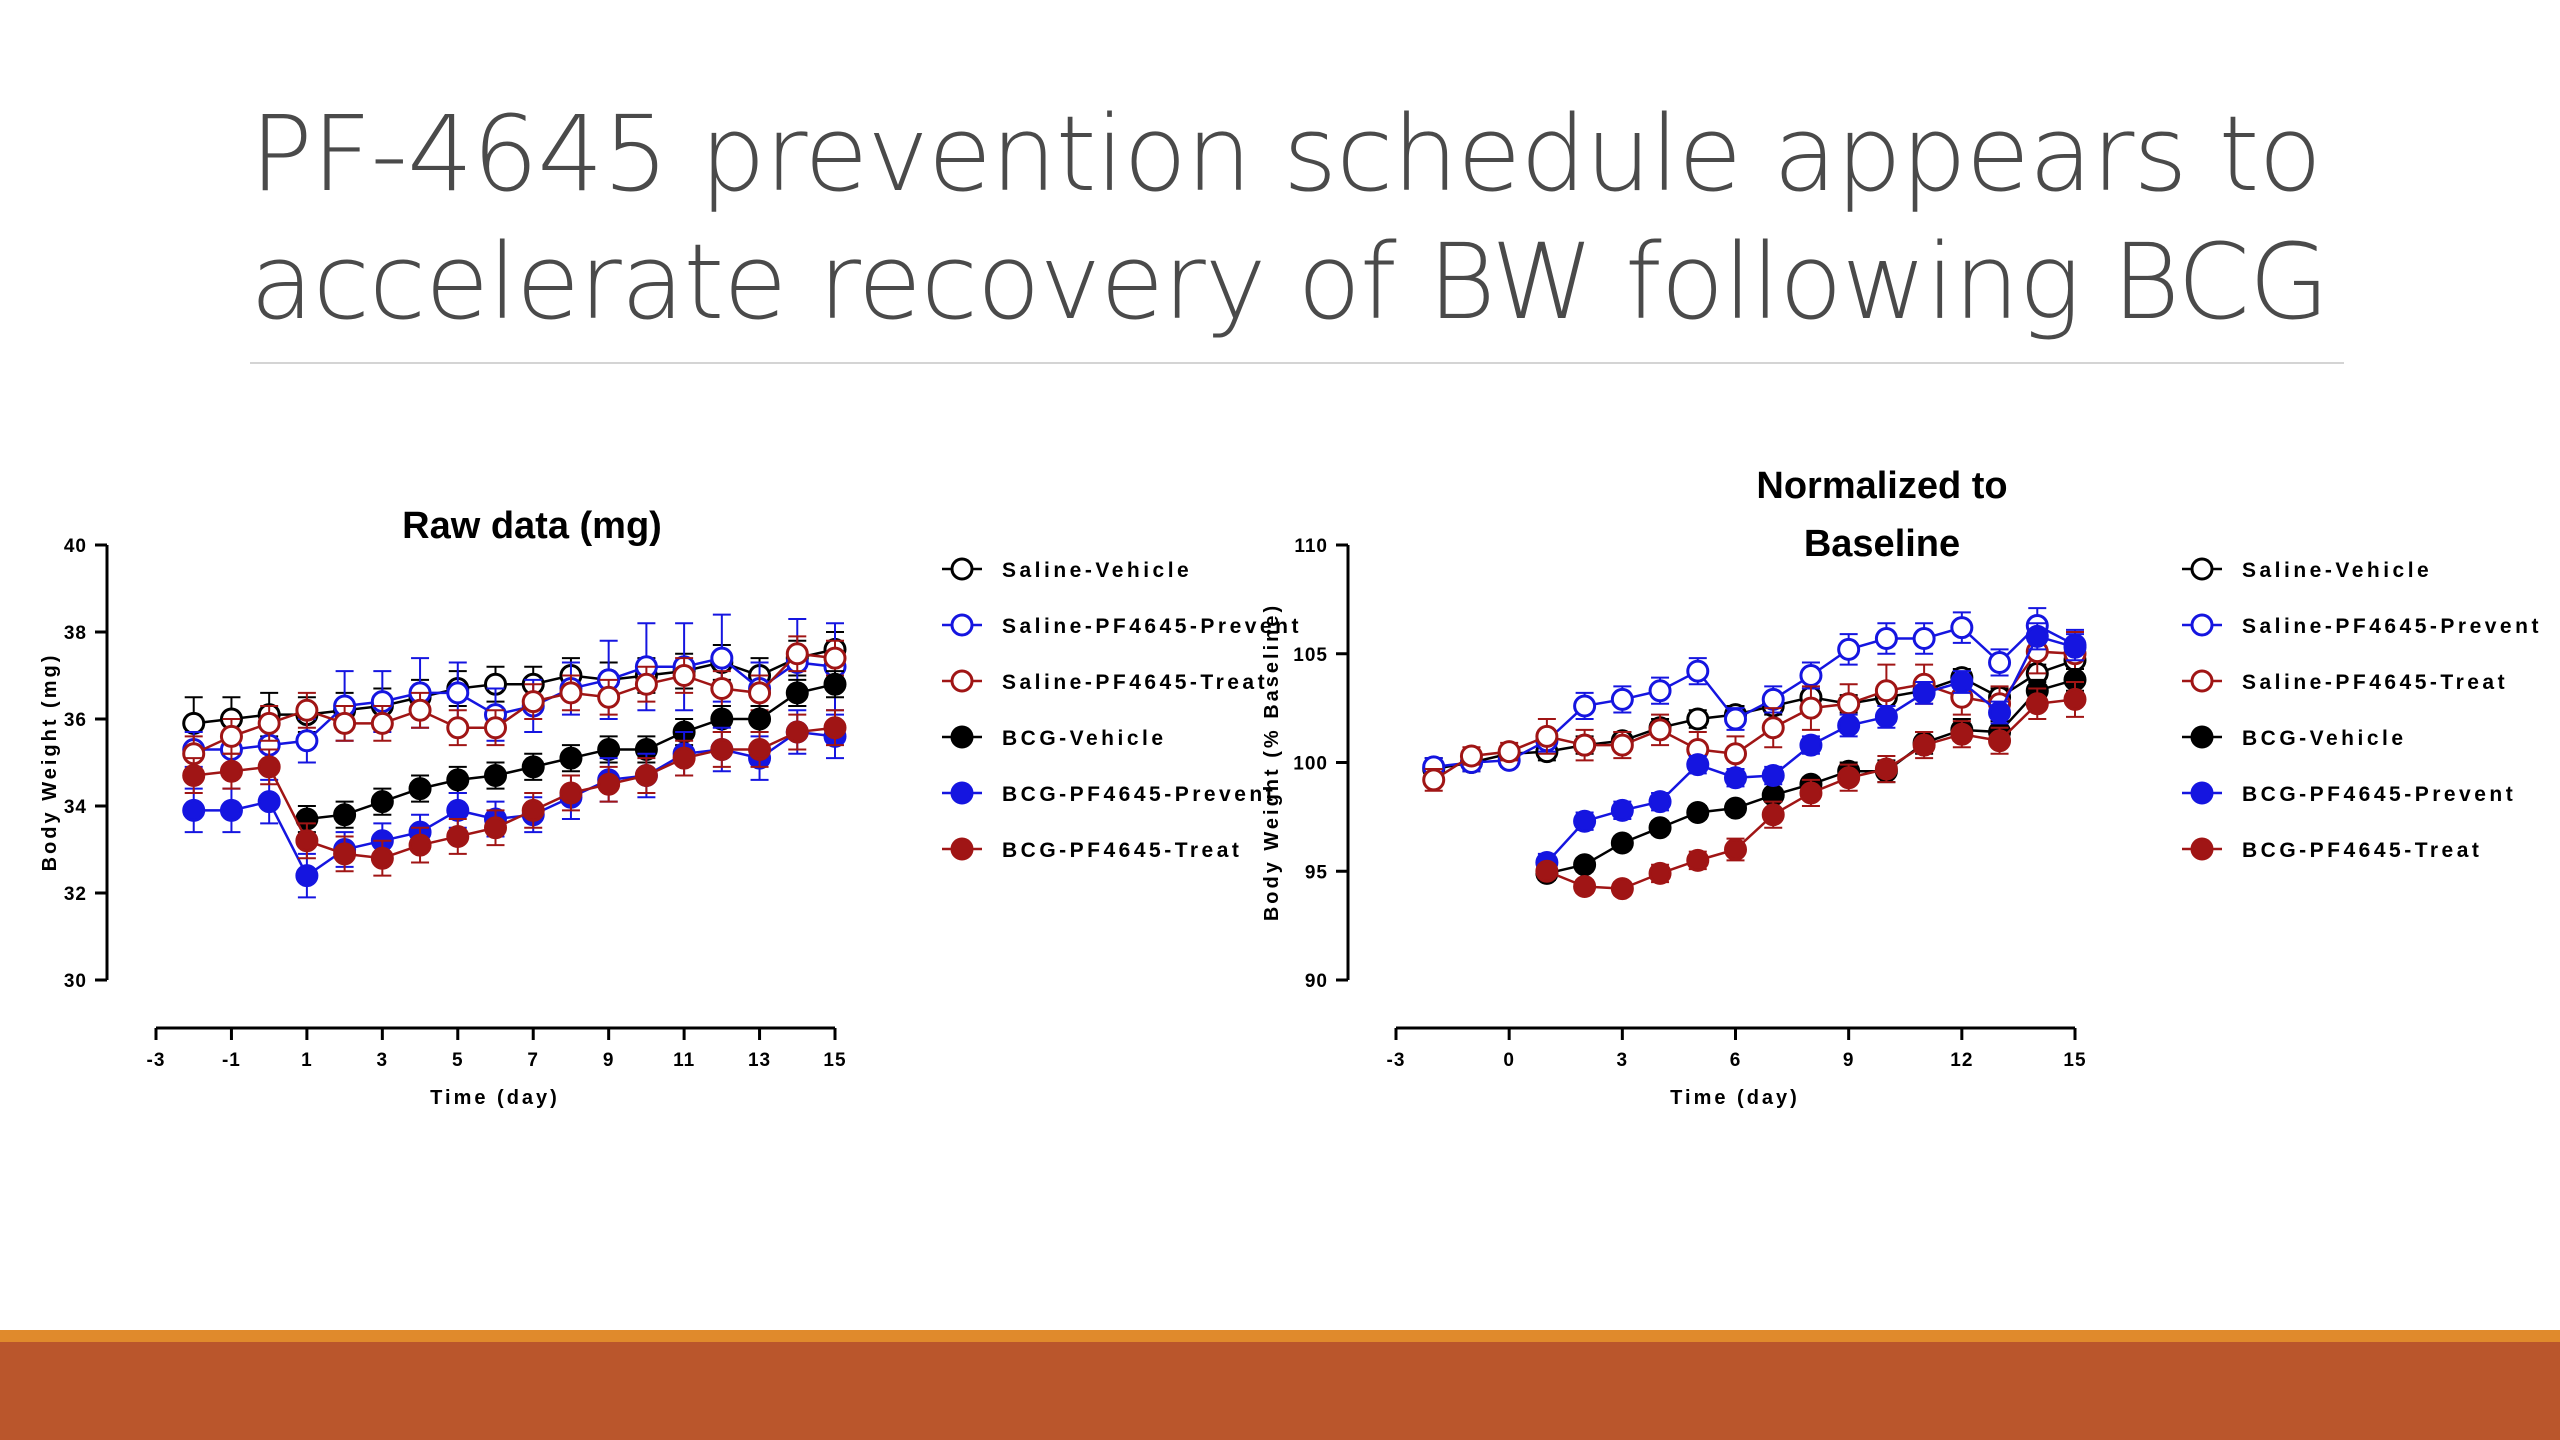  I want to click on series-bcg-pf4645-prevent, so click(514, 804).